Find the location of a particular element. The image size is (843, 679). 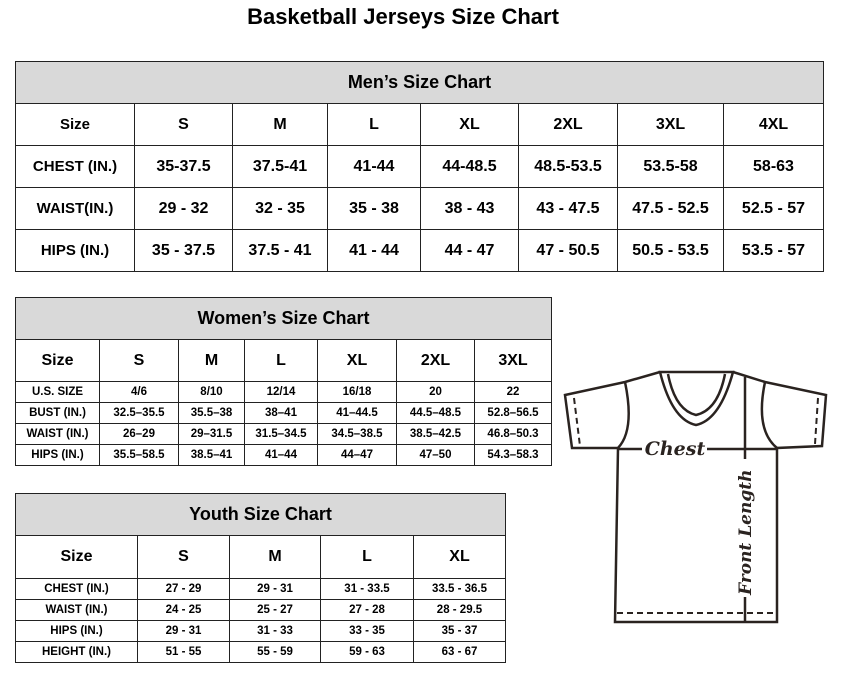

size-cell: 38.5–42.5 is located at coordinates (435, 434).